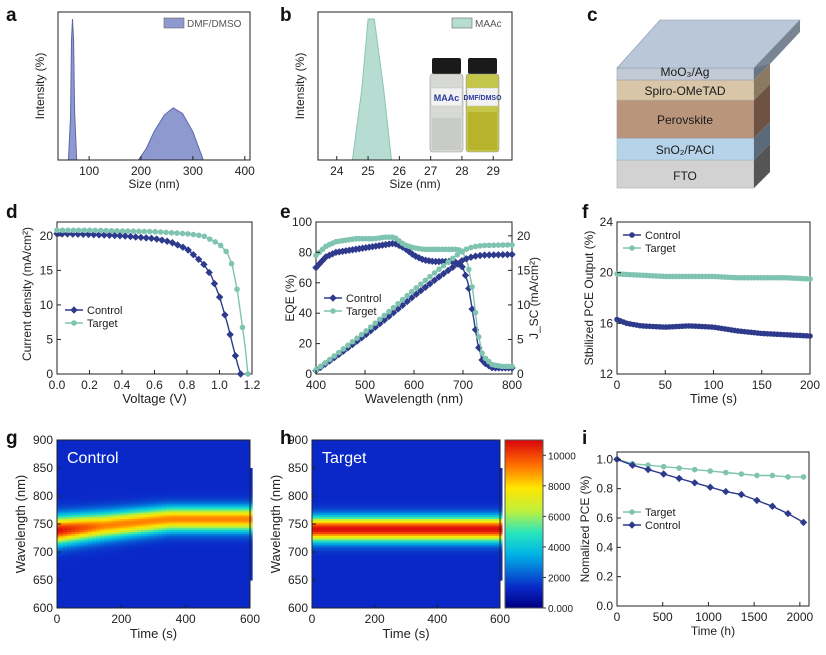 The width and height of the screenshot is (826, 655). Describe the element at coordinates (494, 171) in the screenshot. I see `x-tick-label-b: 29` at that location.